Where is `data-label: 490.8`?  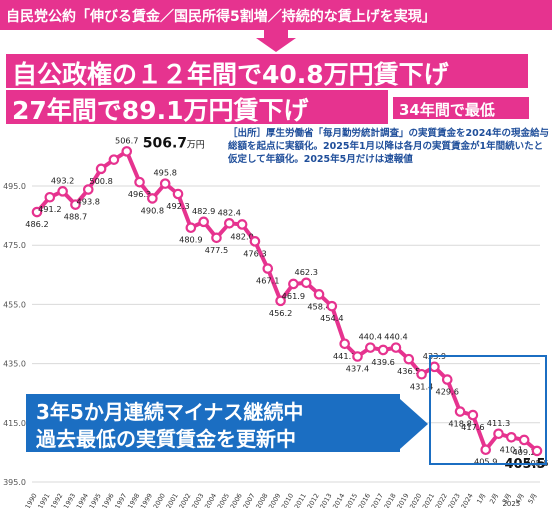
data-label: 490.8 is located at coordinates (152, 210).